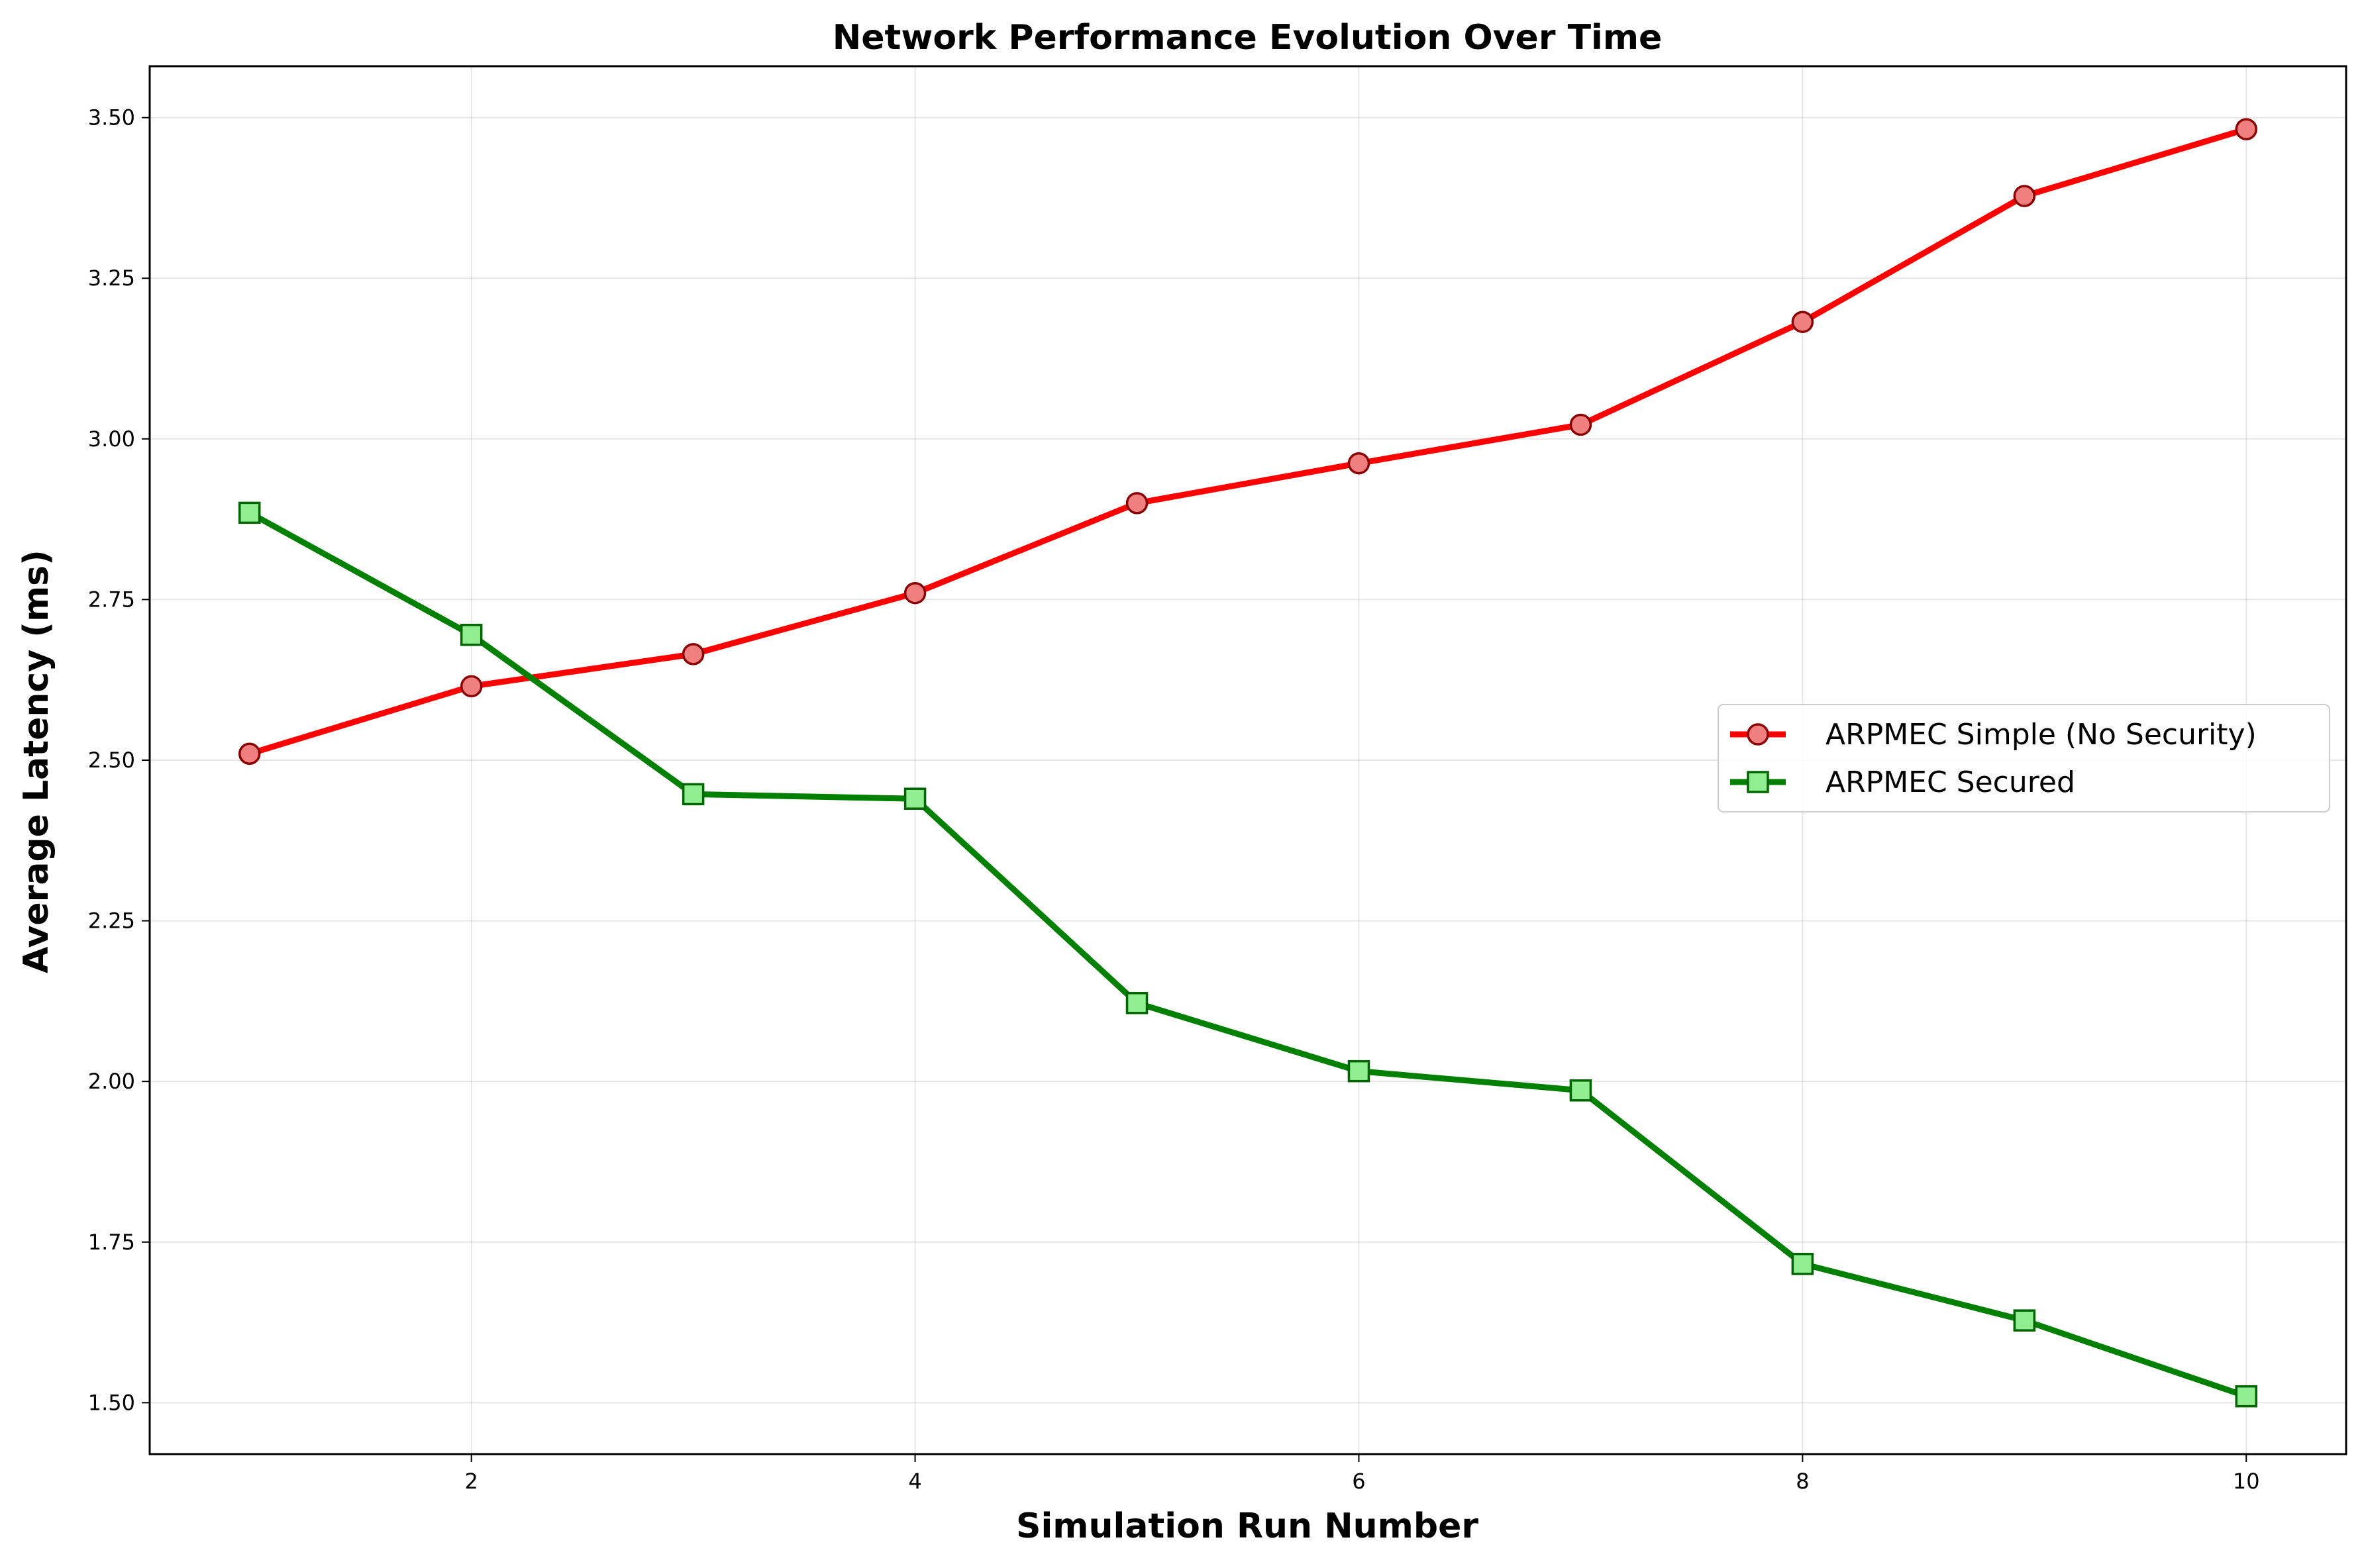  I want to click on legend-item-1: ARPMEC Simple (No Security), so click(1994, 735).